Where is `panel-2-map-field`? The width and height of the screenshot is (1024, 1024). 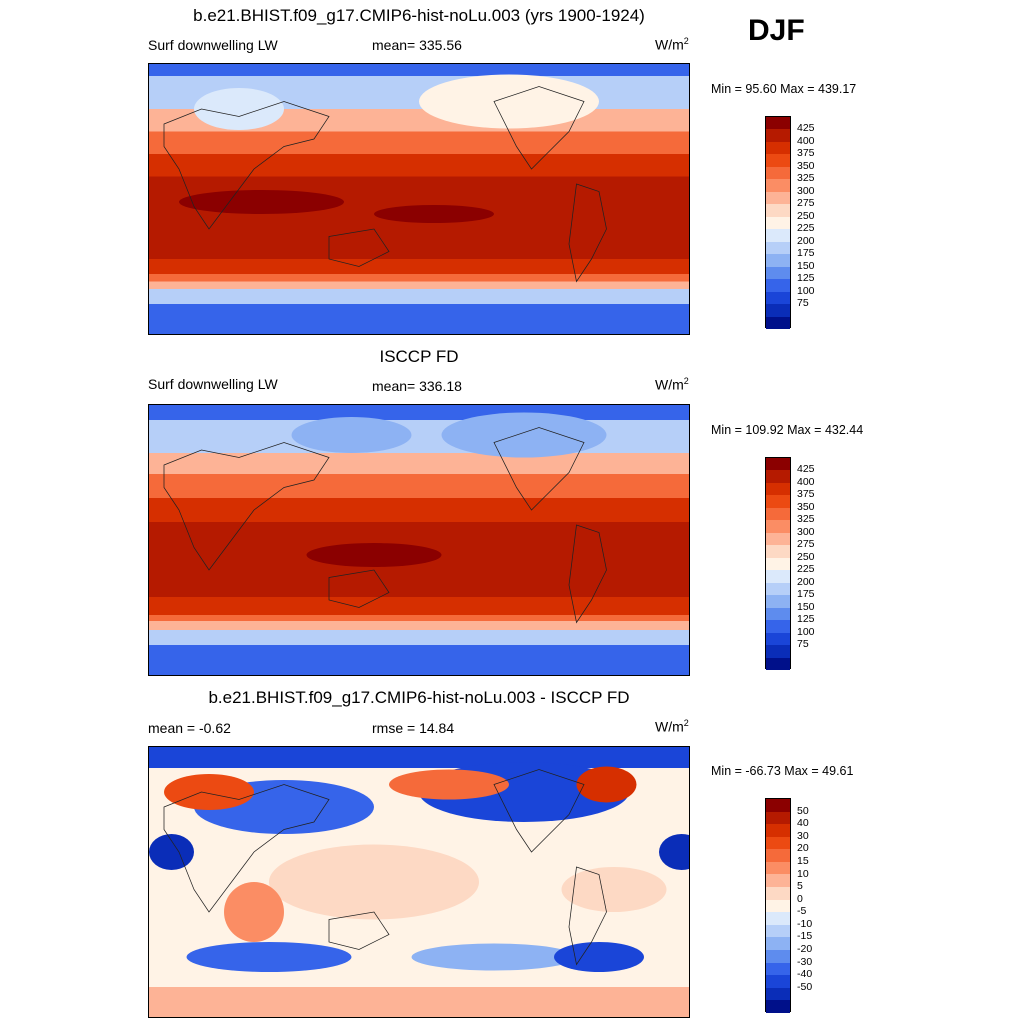
panel-2-map-field is located at coordinates (419, 540).